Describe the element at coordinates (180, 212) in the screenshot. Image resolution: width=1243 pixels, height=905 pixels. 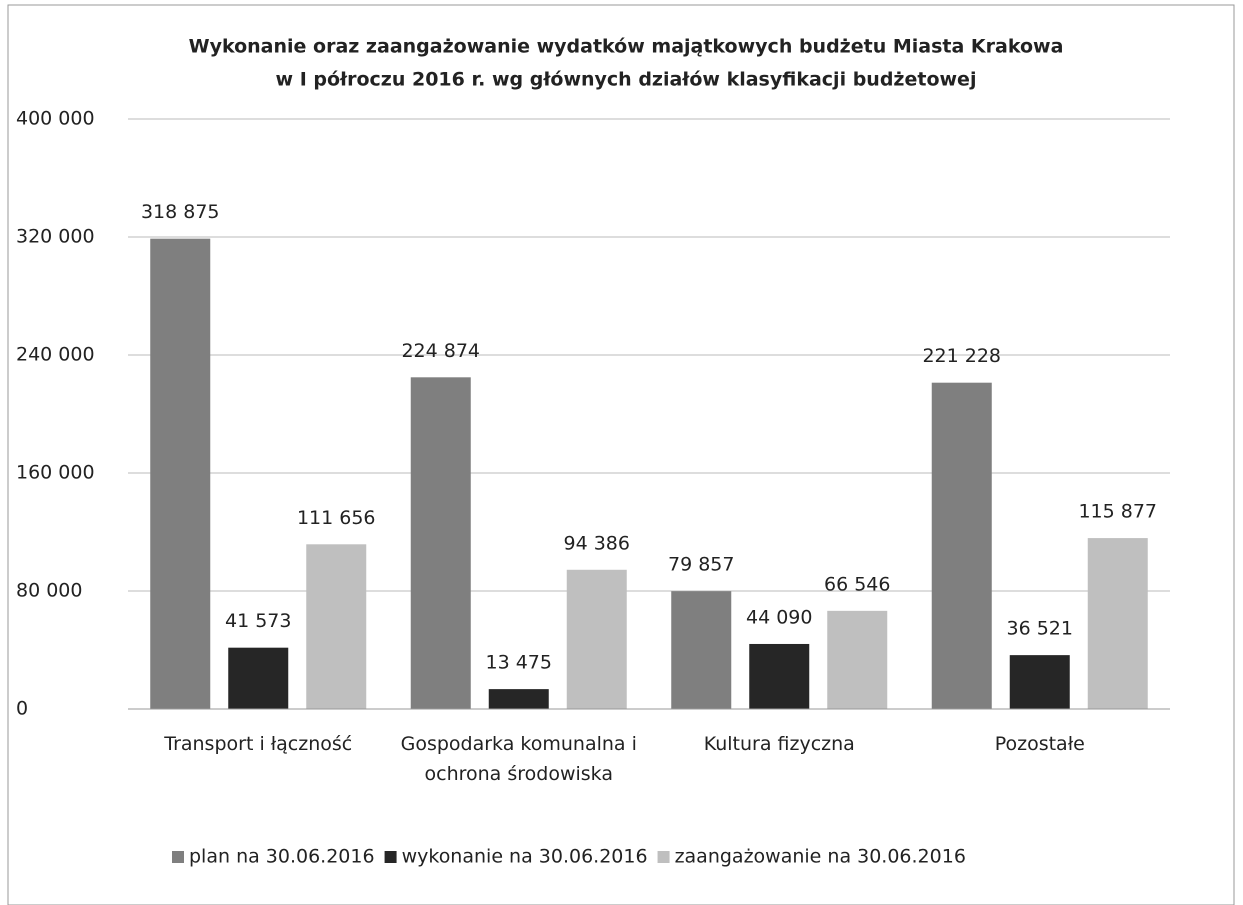
I see `data-label: 318 875` at that location.